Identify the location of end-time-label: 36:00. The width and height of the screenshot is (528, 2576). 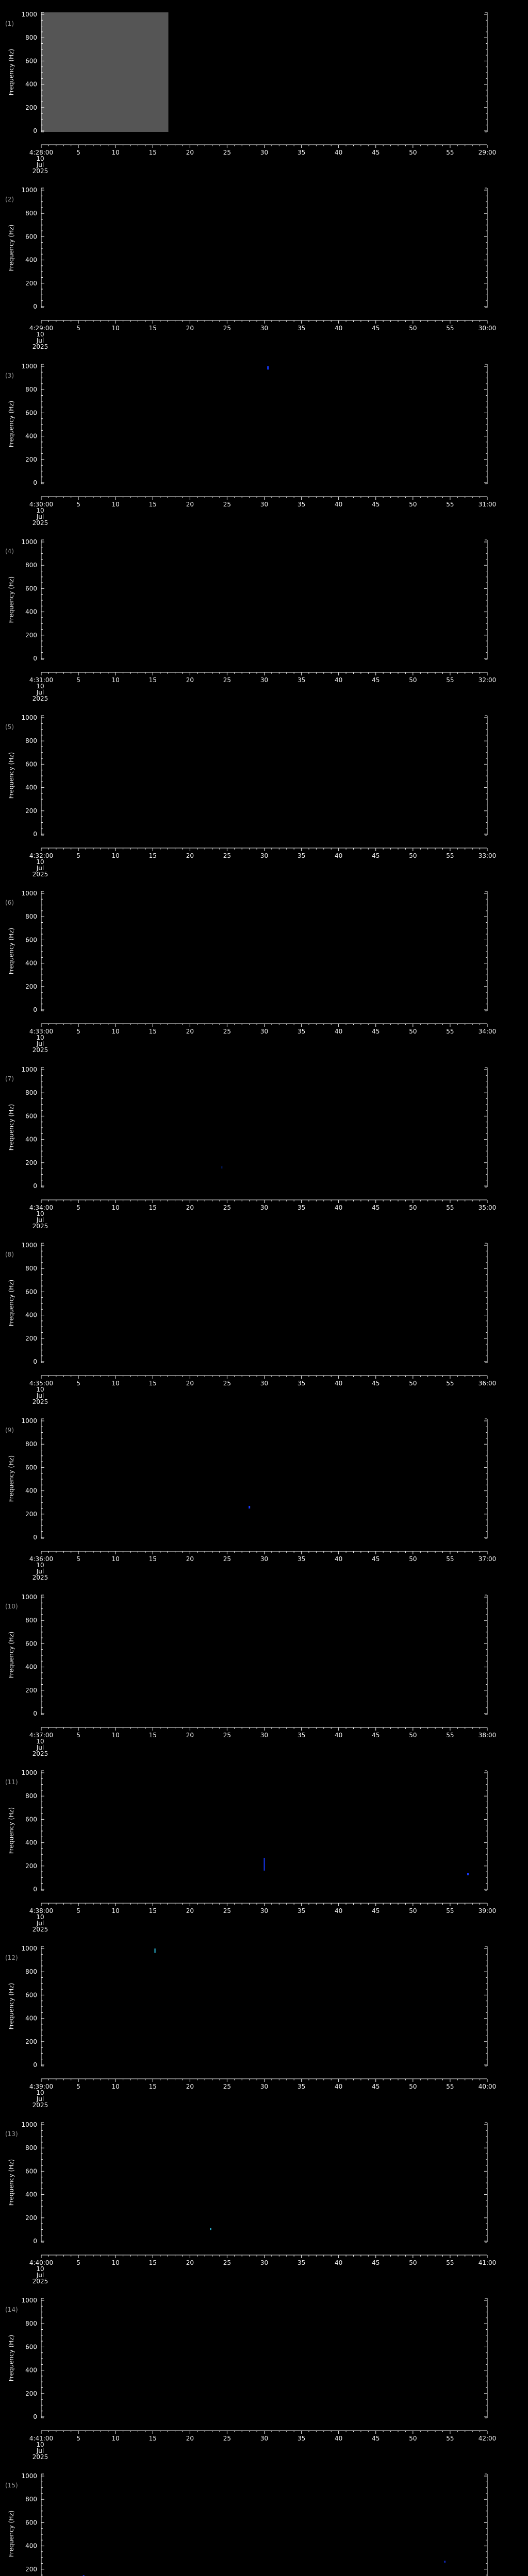
(487, 1383).